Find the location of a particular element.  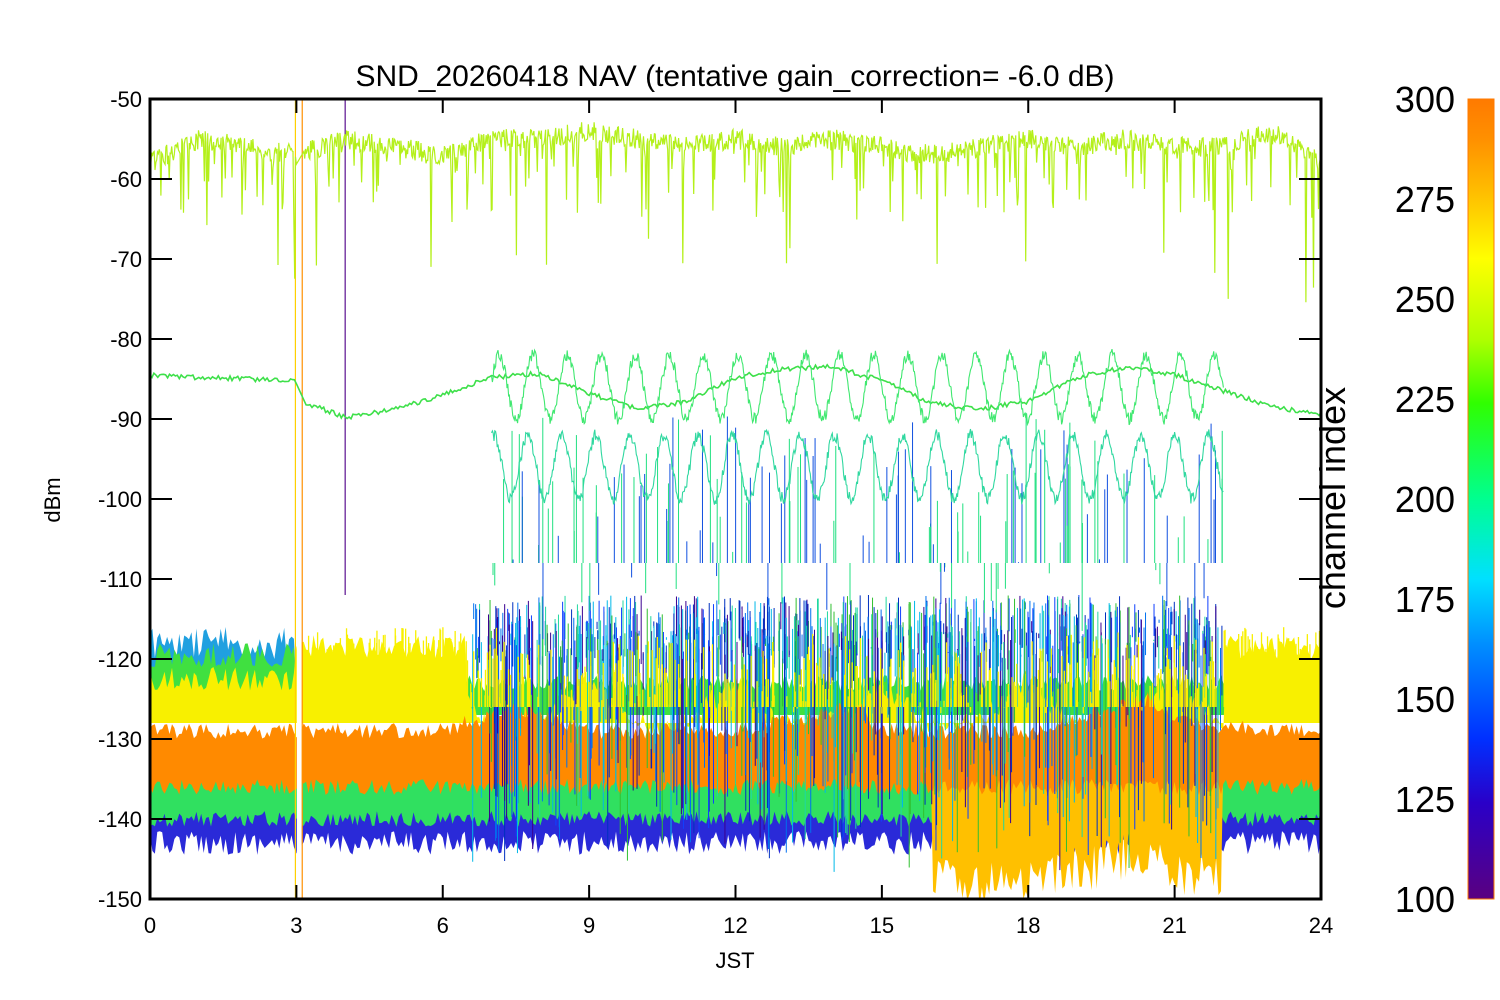

y-tick-label: -60 is located at coordinates (126, 179).